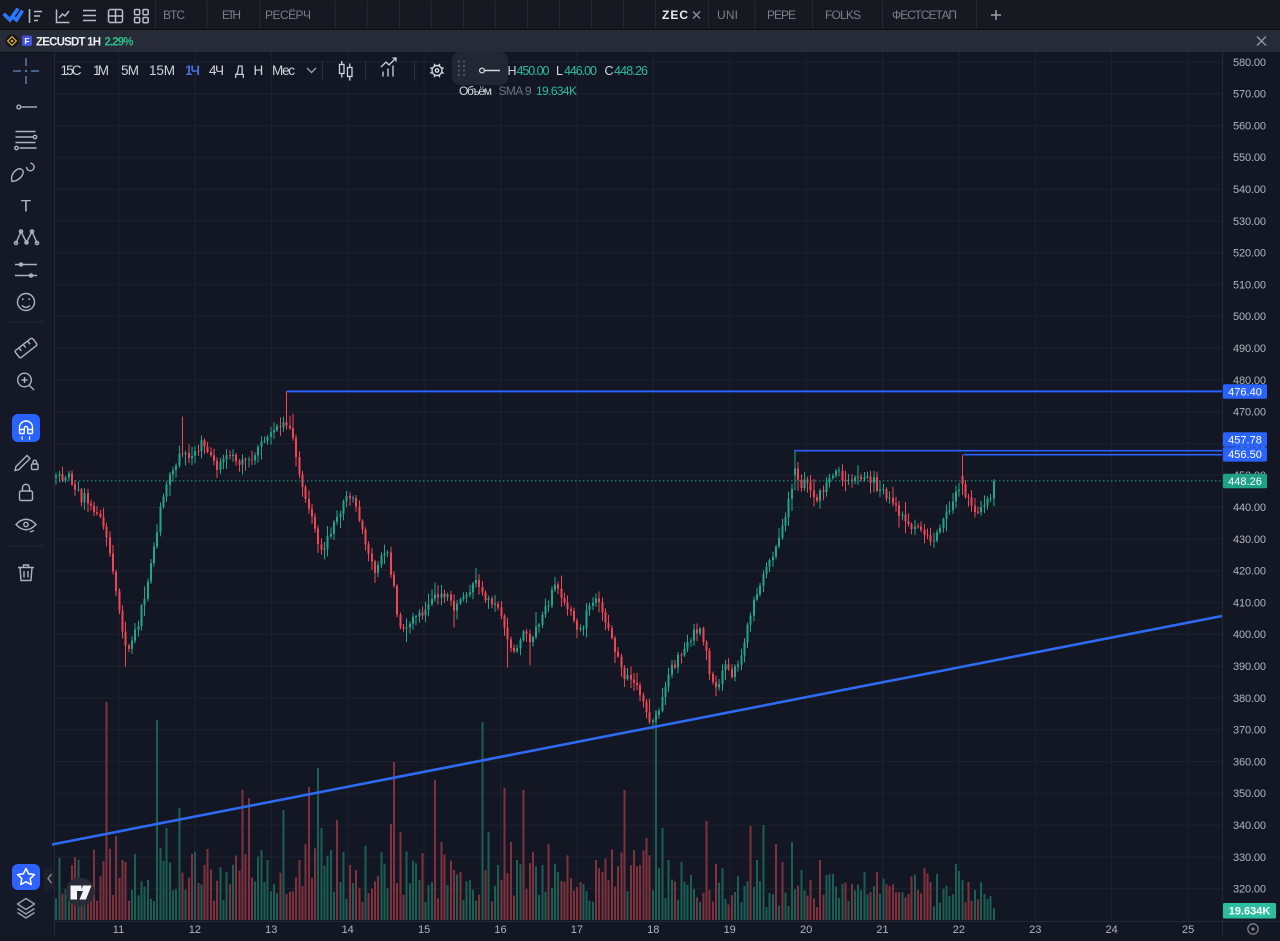 Image resolution: width=1280 pixels, height=941 pixels. Describe the element at coordinates (533, 71) in the screenshot. I see `svg-text: 450.00` at that location.